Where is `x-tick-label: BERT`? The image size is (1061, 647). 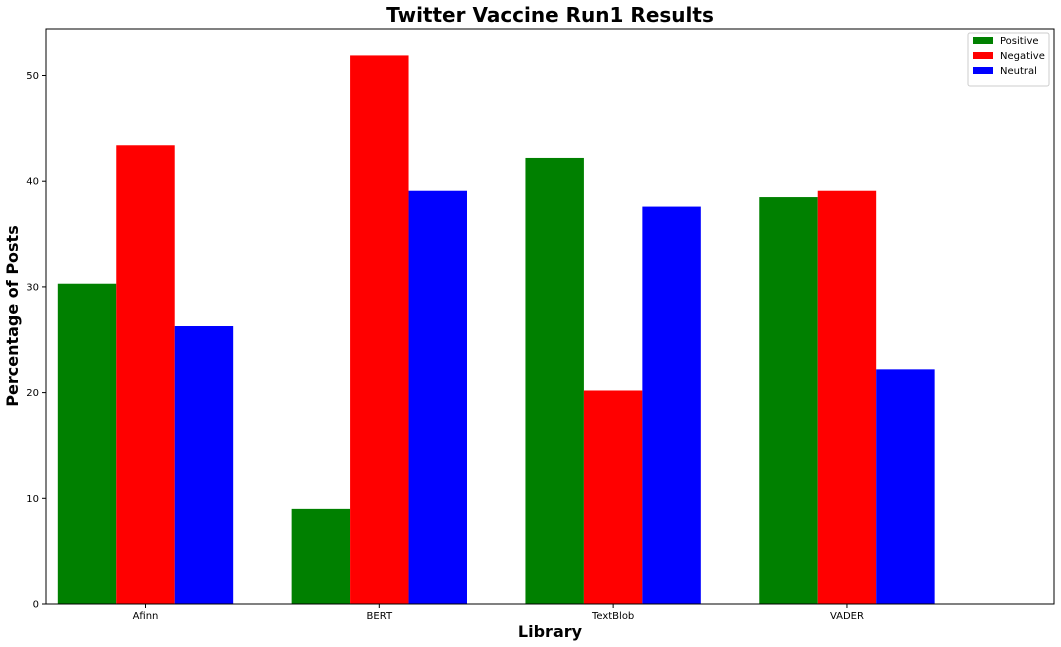 x-tick-label: BERT is located at coordinates (380, 616).